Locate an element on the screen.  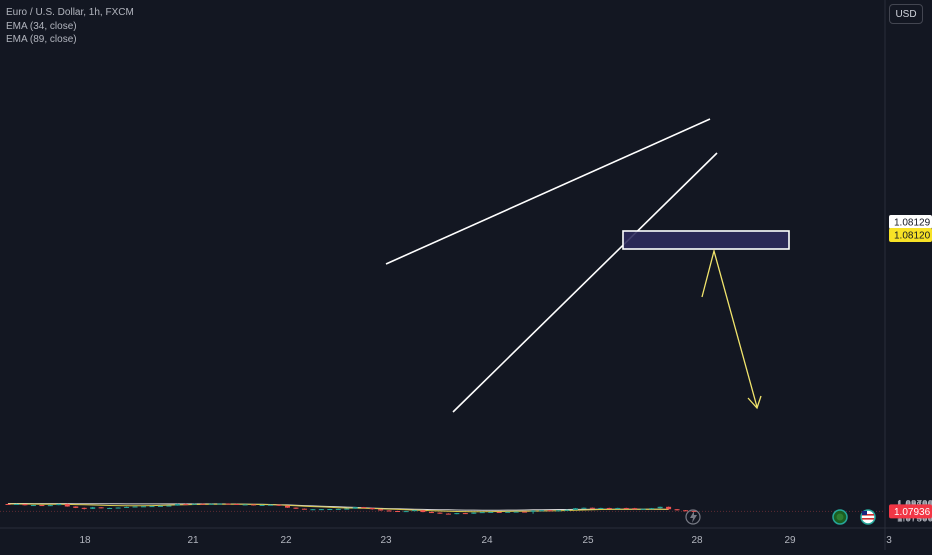
upper-trendline is located at coordinates (548, 191).